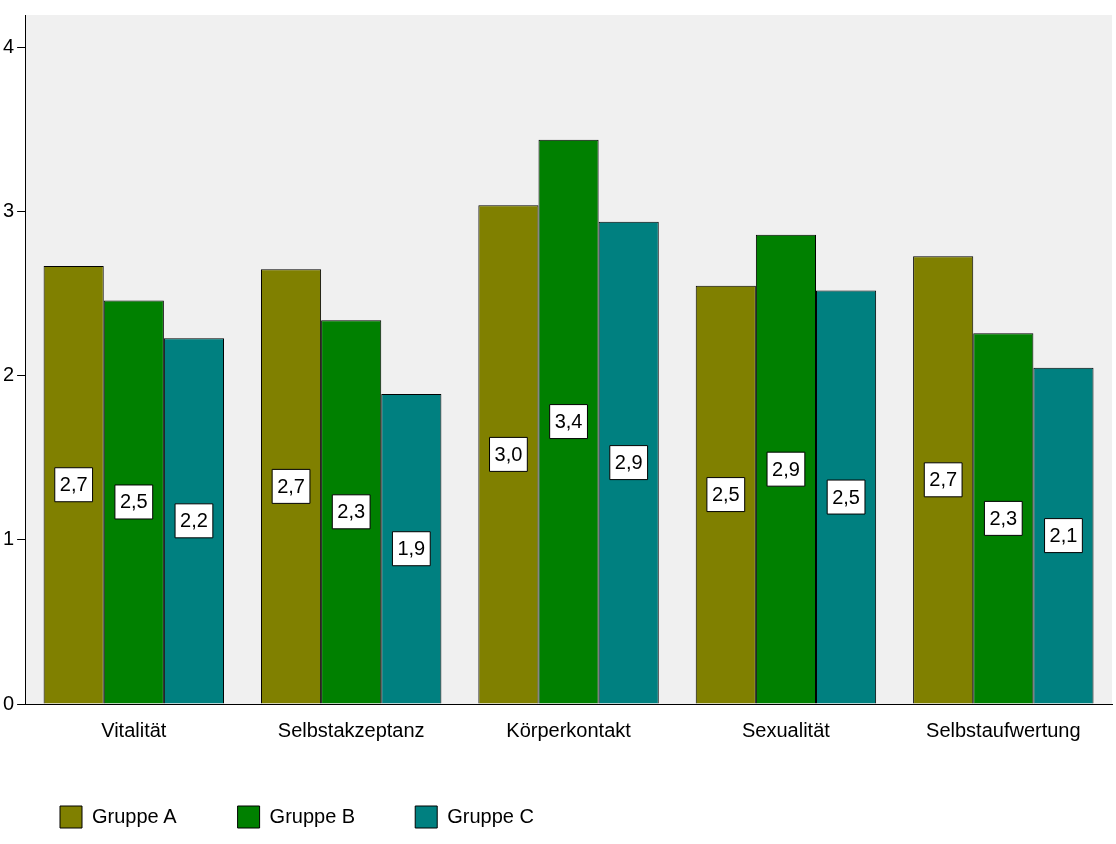 This screenshot has width=1116, height=844. I want to click on data-label: 2,1, so click(1063, 535).